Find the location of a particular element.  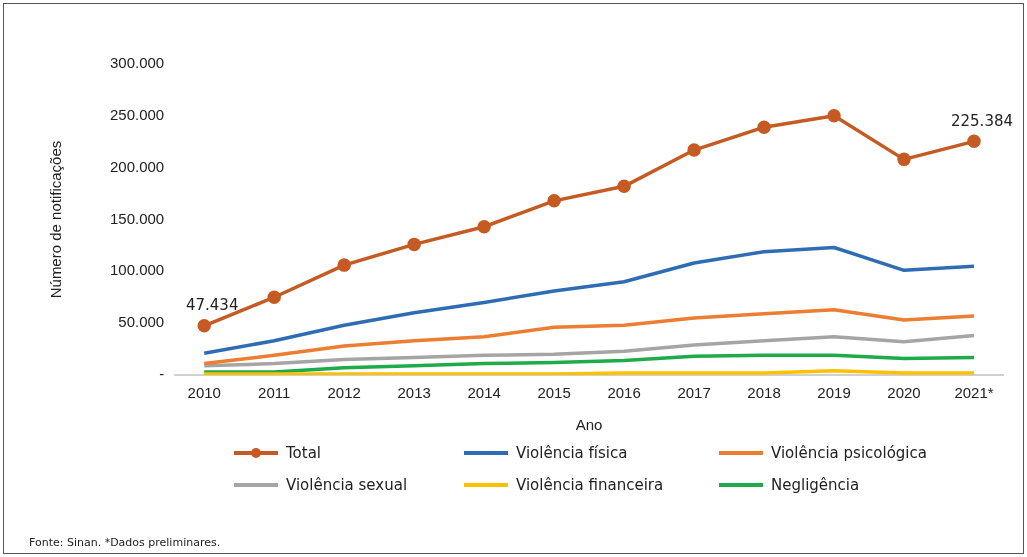

source-note: Fonte: Sinan. *Dados preliminares. is located at coordinates (125, 542).